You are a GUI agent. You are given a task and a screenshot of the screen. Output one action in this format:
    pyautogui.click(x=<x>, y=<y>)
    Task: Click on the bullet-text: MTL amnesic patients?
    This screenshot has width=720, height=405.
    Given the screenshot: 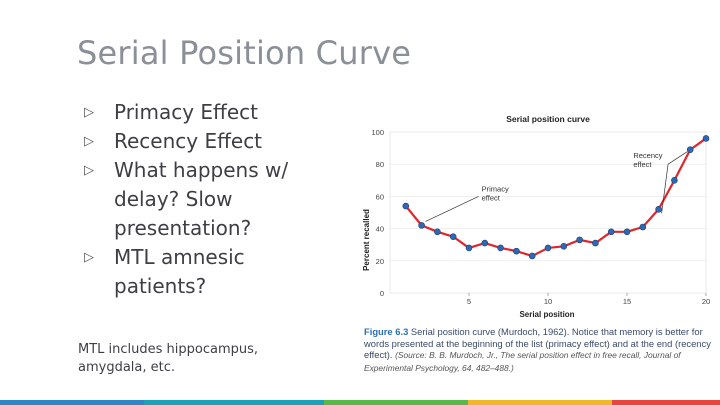 What is the action you would take?
    pyautogui.click(x=179, y=271)
    